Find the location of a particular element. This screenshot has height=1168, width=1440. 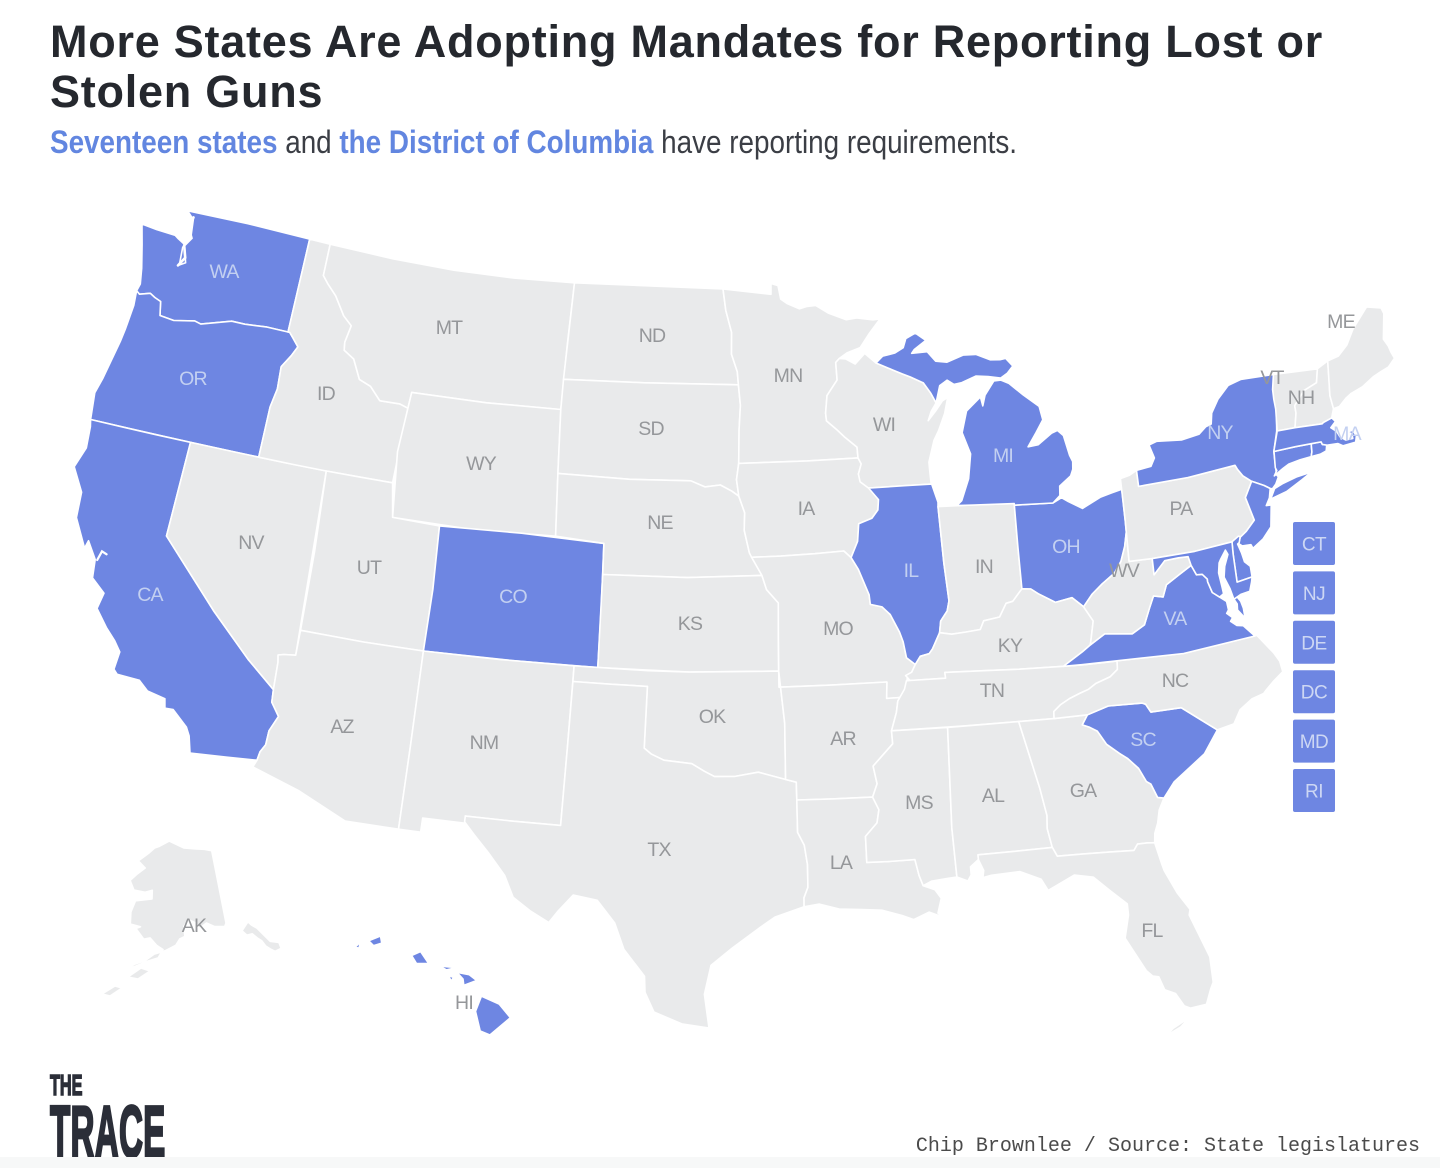

svg-text: WA is located at coordinates (224, 272).